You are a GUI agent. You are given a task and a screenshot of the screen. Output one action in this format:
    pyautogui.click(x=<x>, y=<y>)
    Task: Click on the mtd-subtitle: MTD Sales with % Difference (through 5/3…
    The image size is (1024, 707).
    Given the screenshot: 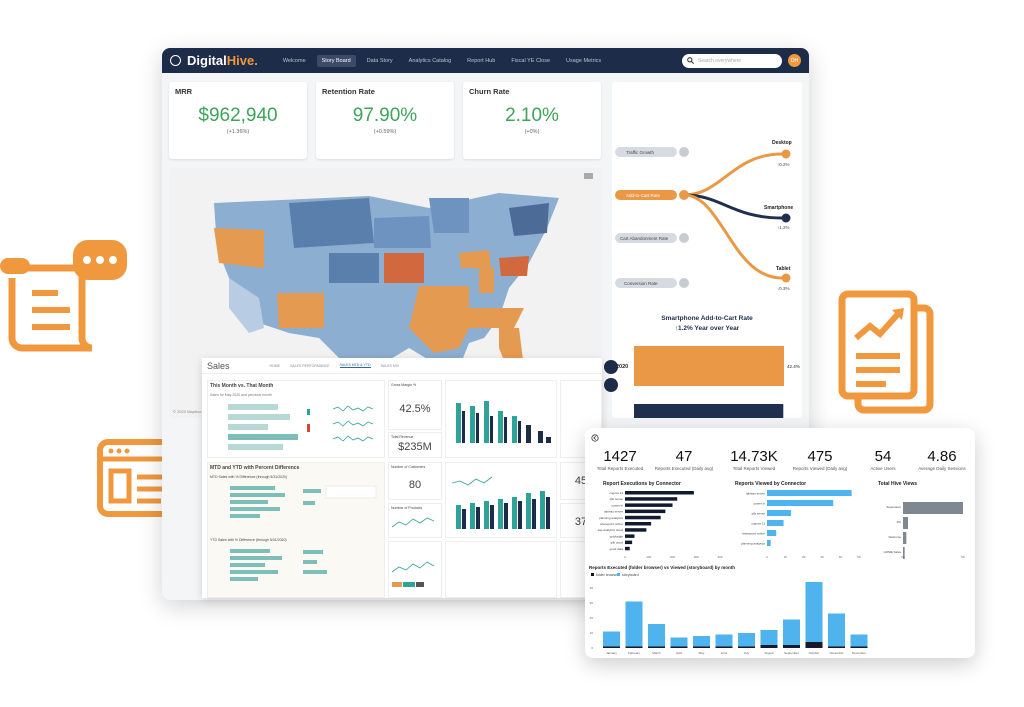 What is the action you would take?
    pyautogui.click(x=249, y=477)
    